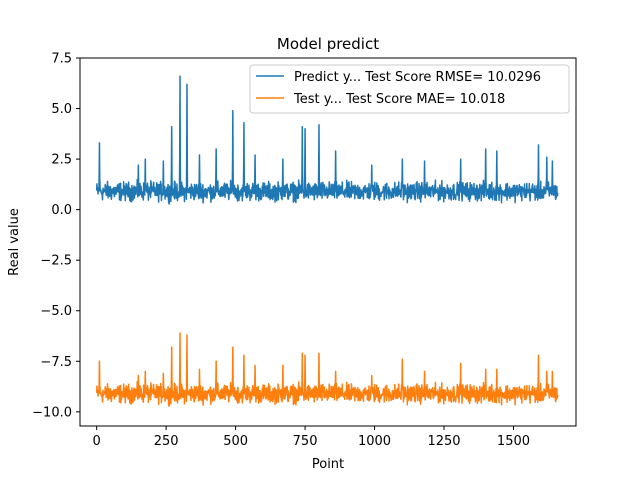 The height and width of the screenshot is (480, 640). What do you see at coordinates (513, 441) in the screenshot?
I see `x-tick-label: 1500` at bounding box center [513, 441].